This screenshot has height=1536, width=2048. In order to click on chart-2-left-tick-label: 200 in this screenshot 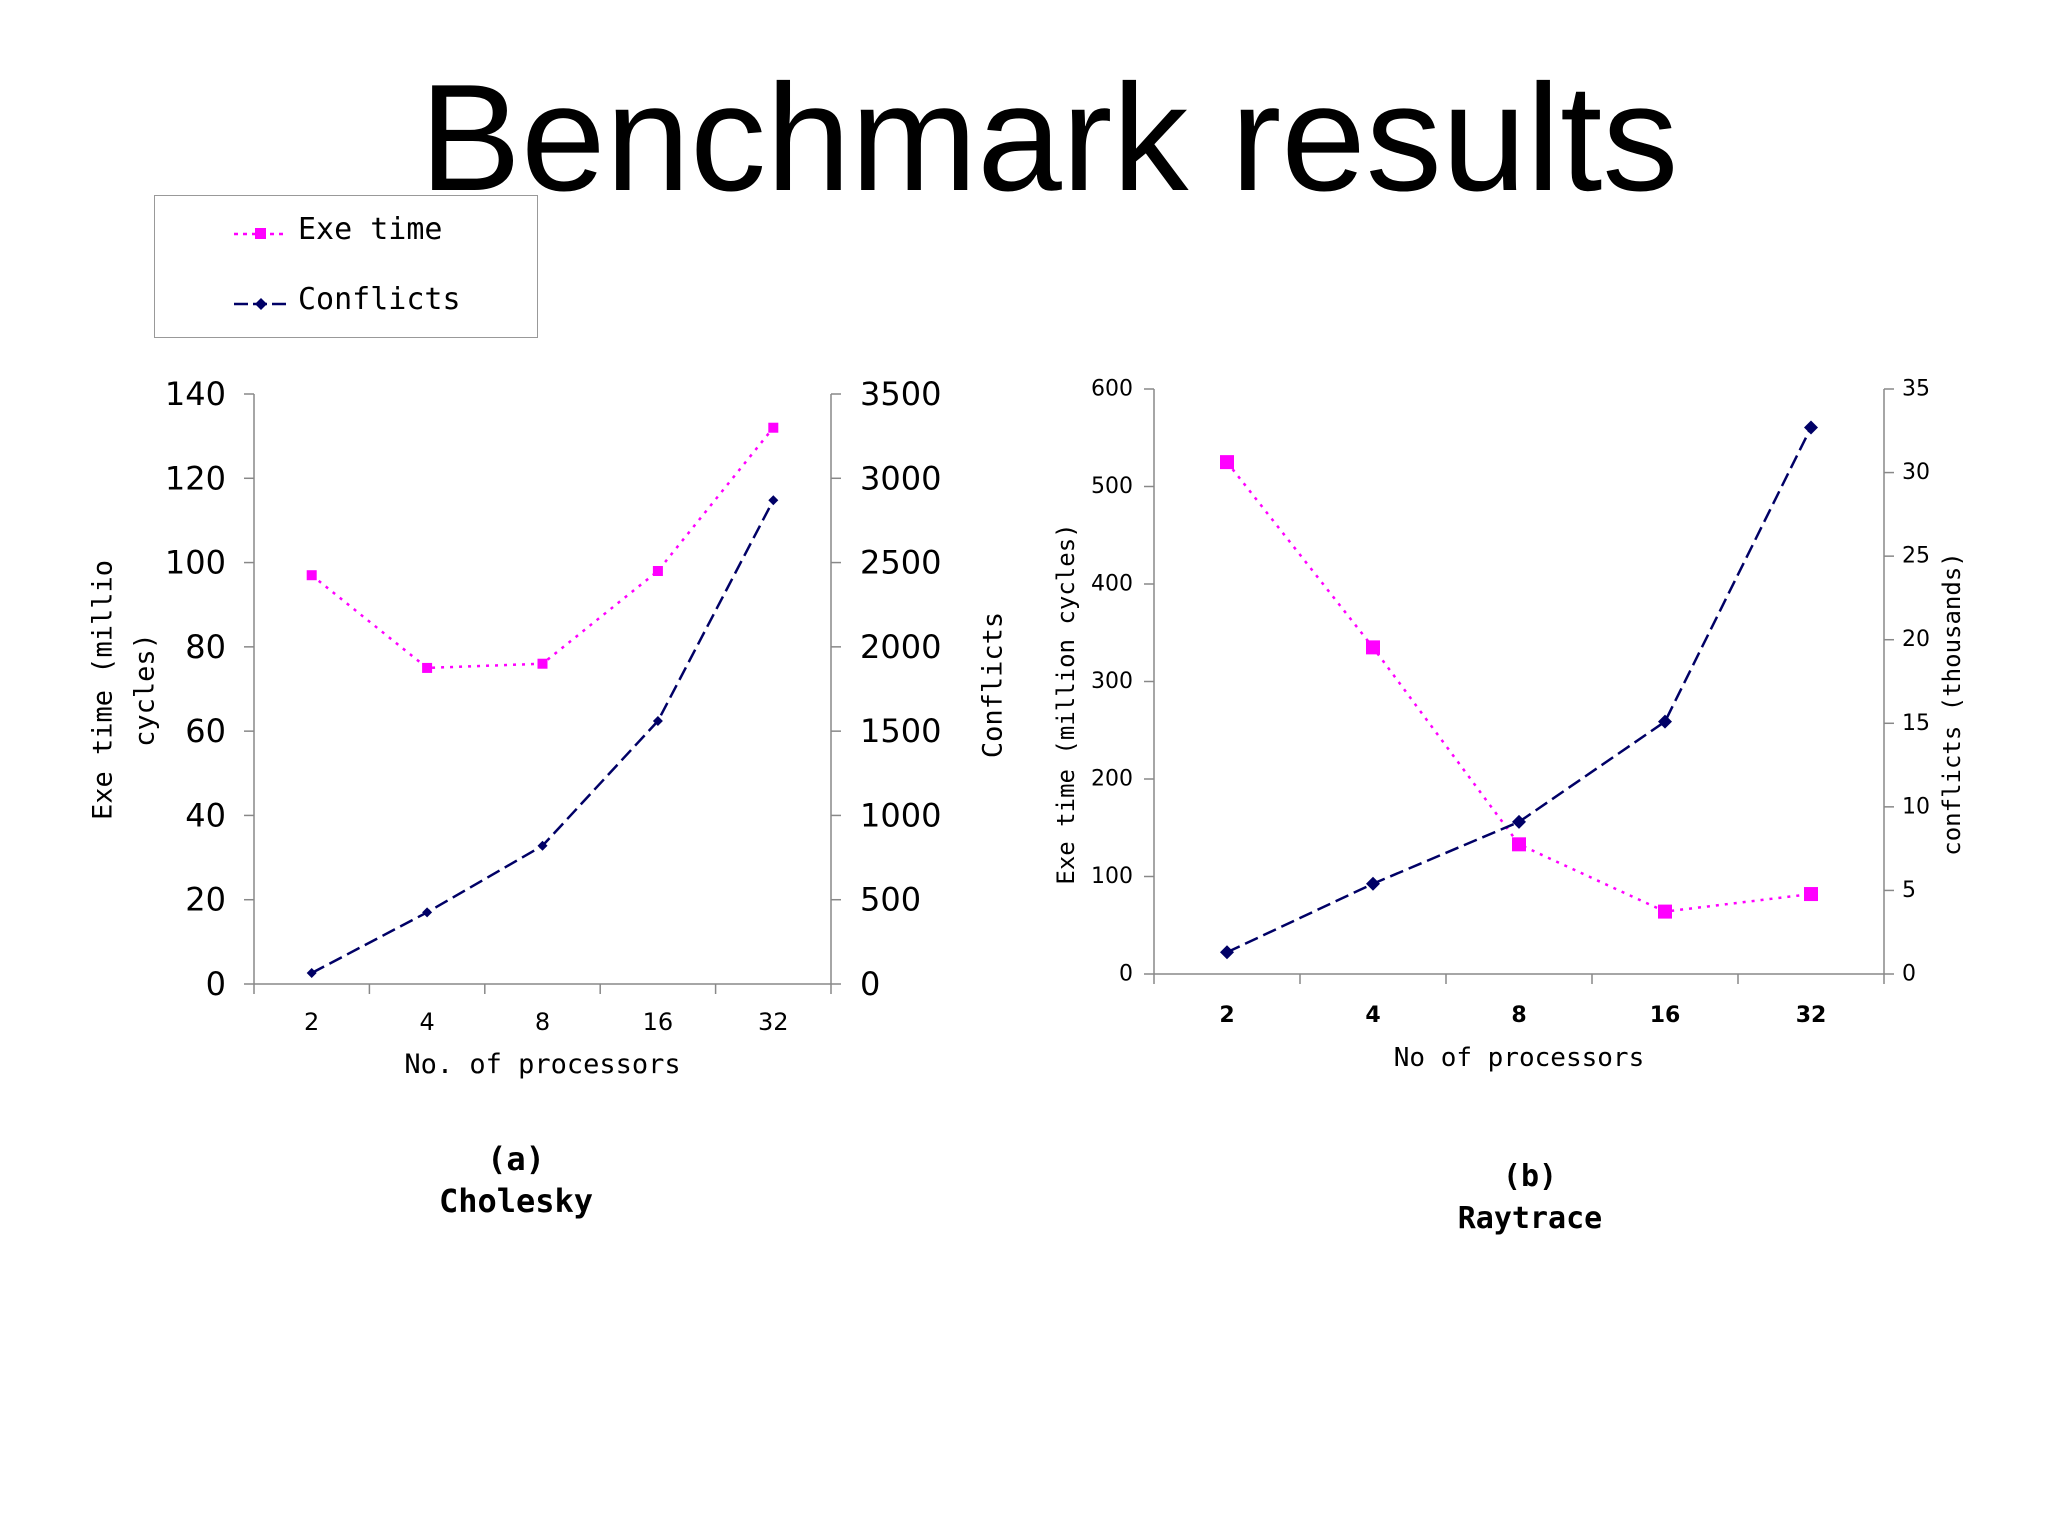, I will do `click(1112, 779)`.